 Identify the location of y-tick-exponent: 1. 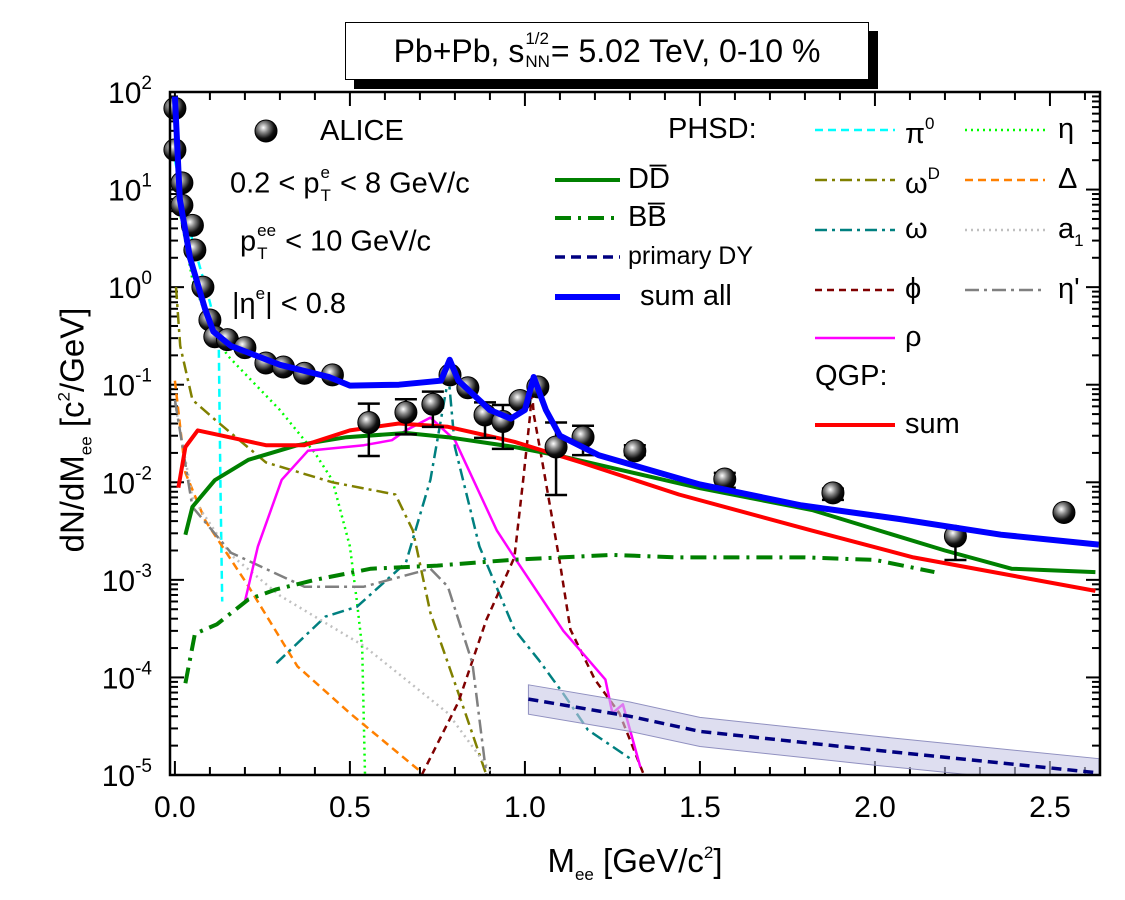
(146, 181).